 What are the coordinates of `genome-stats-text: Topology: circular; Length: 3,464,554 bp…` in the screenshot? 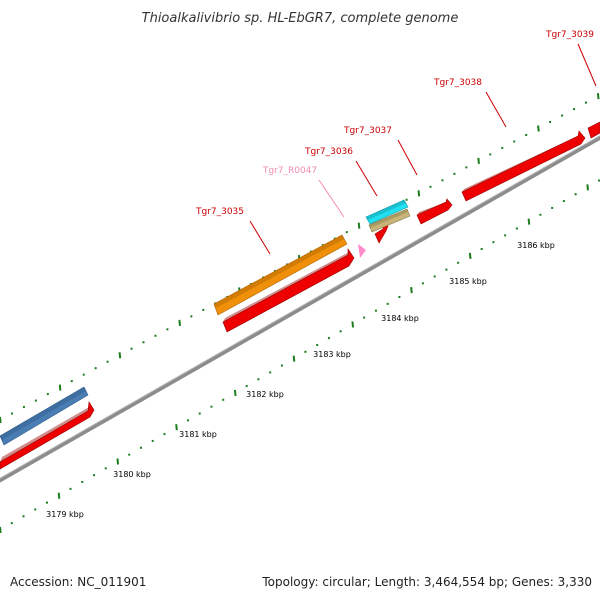 It's located at (426, 582).